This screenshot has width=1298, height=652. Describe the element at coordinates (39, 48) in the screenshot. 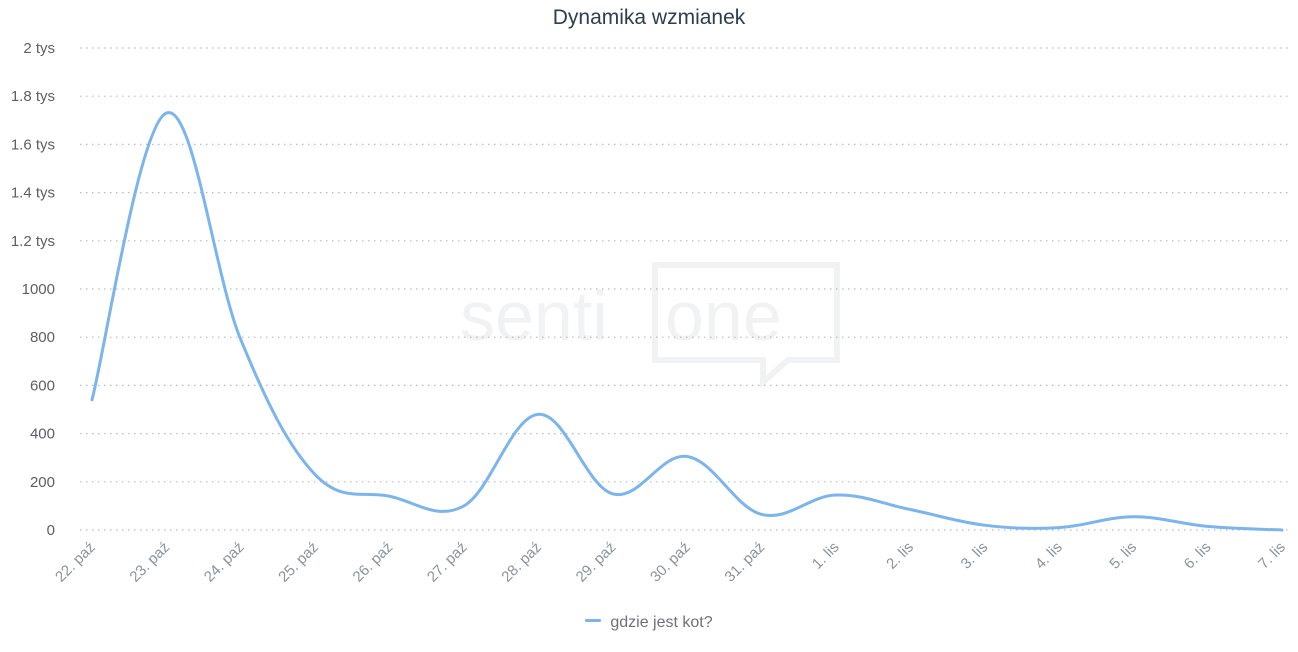

I see `y-tick-label: 2 tys` at that location.